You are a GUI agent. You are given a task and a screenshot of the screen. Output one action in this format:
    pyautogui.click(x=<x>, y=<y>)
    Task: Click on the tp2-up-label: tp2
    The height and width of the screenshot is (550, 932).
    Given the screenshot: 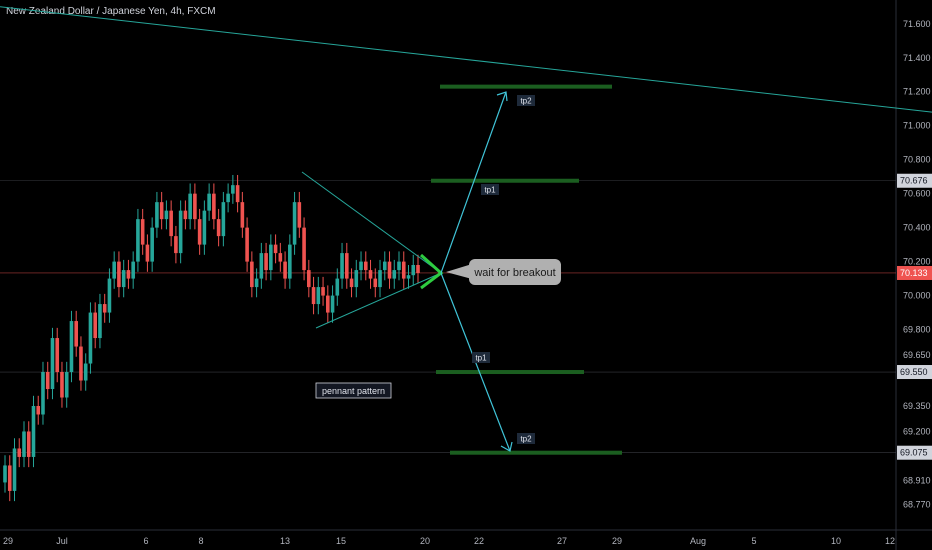 What is the action you would take?
    pyautogui.click(x=526, y=101)
    